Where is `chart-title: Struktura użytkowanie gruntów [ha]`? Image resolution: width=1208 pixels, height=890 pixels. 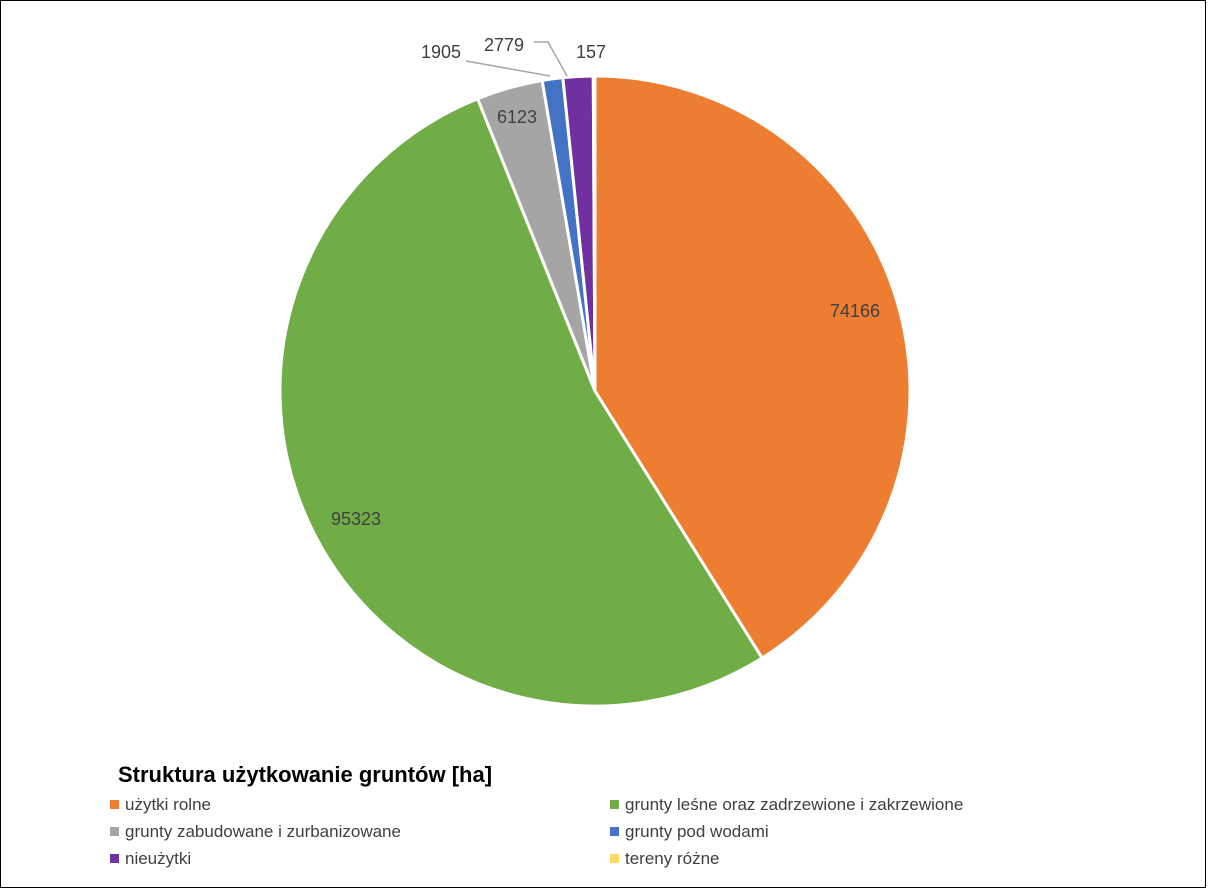
chart-title: Struktura użytkowanie gruntów [ha] is located at coordinates (305, 774).